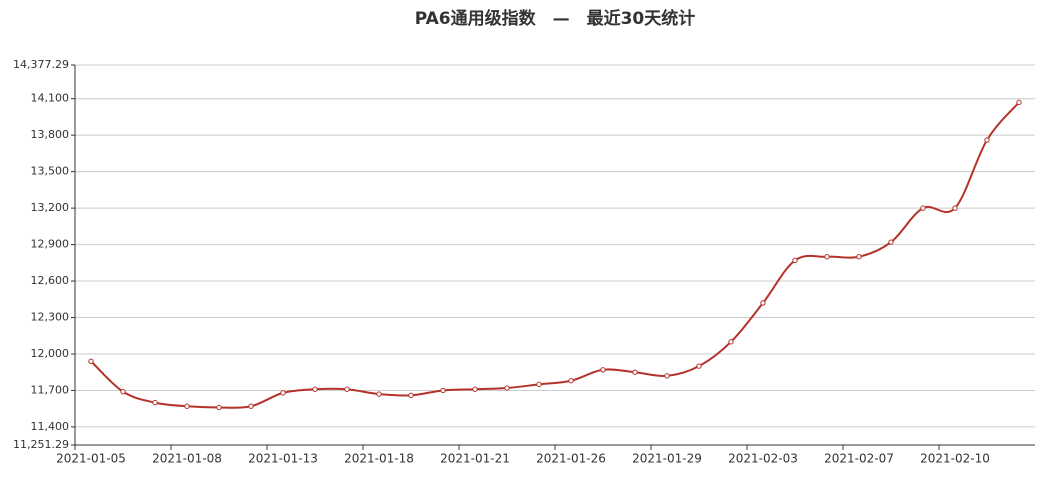  Describe the element at coordinates (283, 459) in the screenshot. I see `x-tick-label: 2021-01-13` at that location.